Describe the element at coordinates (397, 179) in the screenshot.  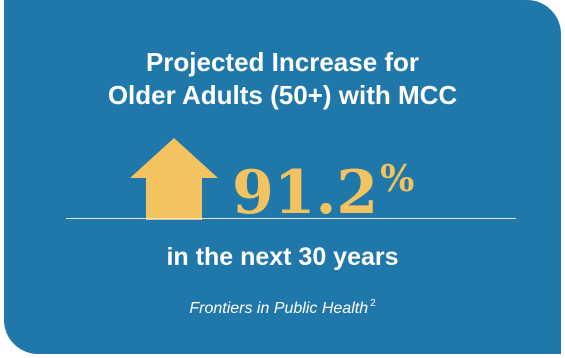
I see `stat-unit: %` at that location.